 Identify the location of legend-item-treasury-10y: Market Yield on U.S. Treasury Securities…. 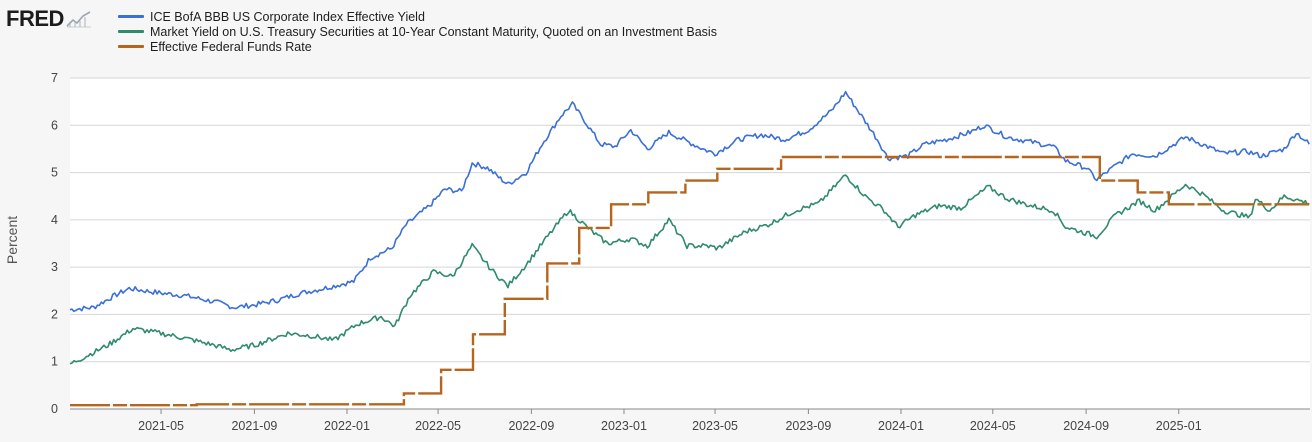
(417, 31).